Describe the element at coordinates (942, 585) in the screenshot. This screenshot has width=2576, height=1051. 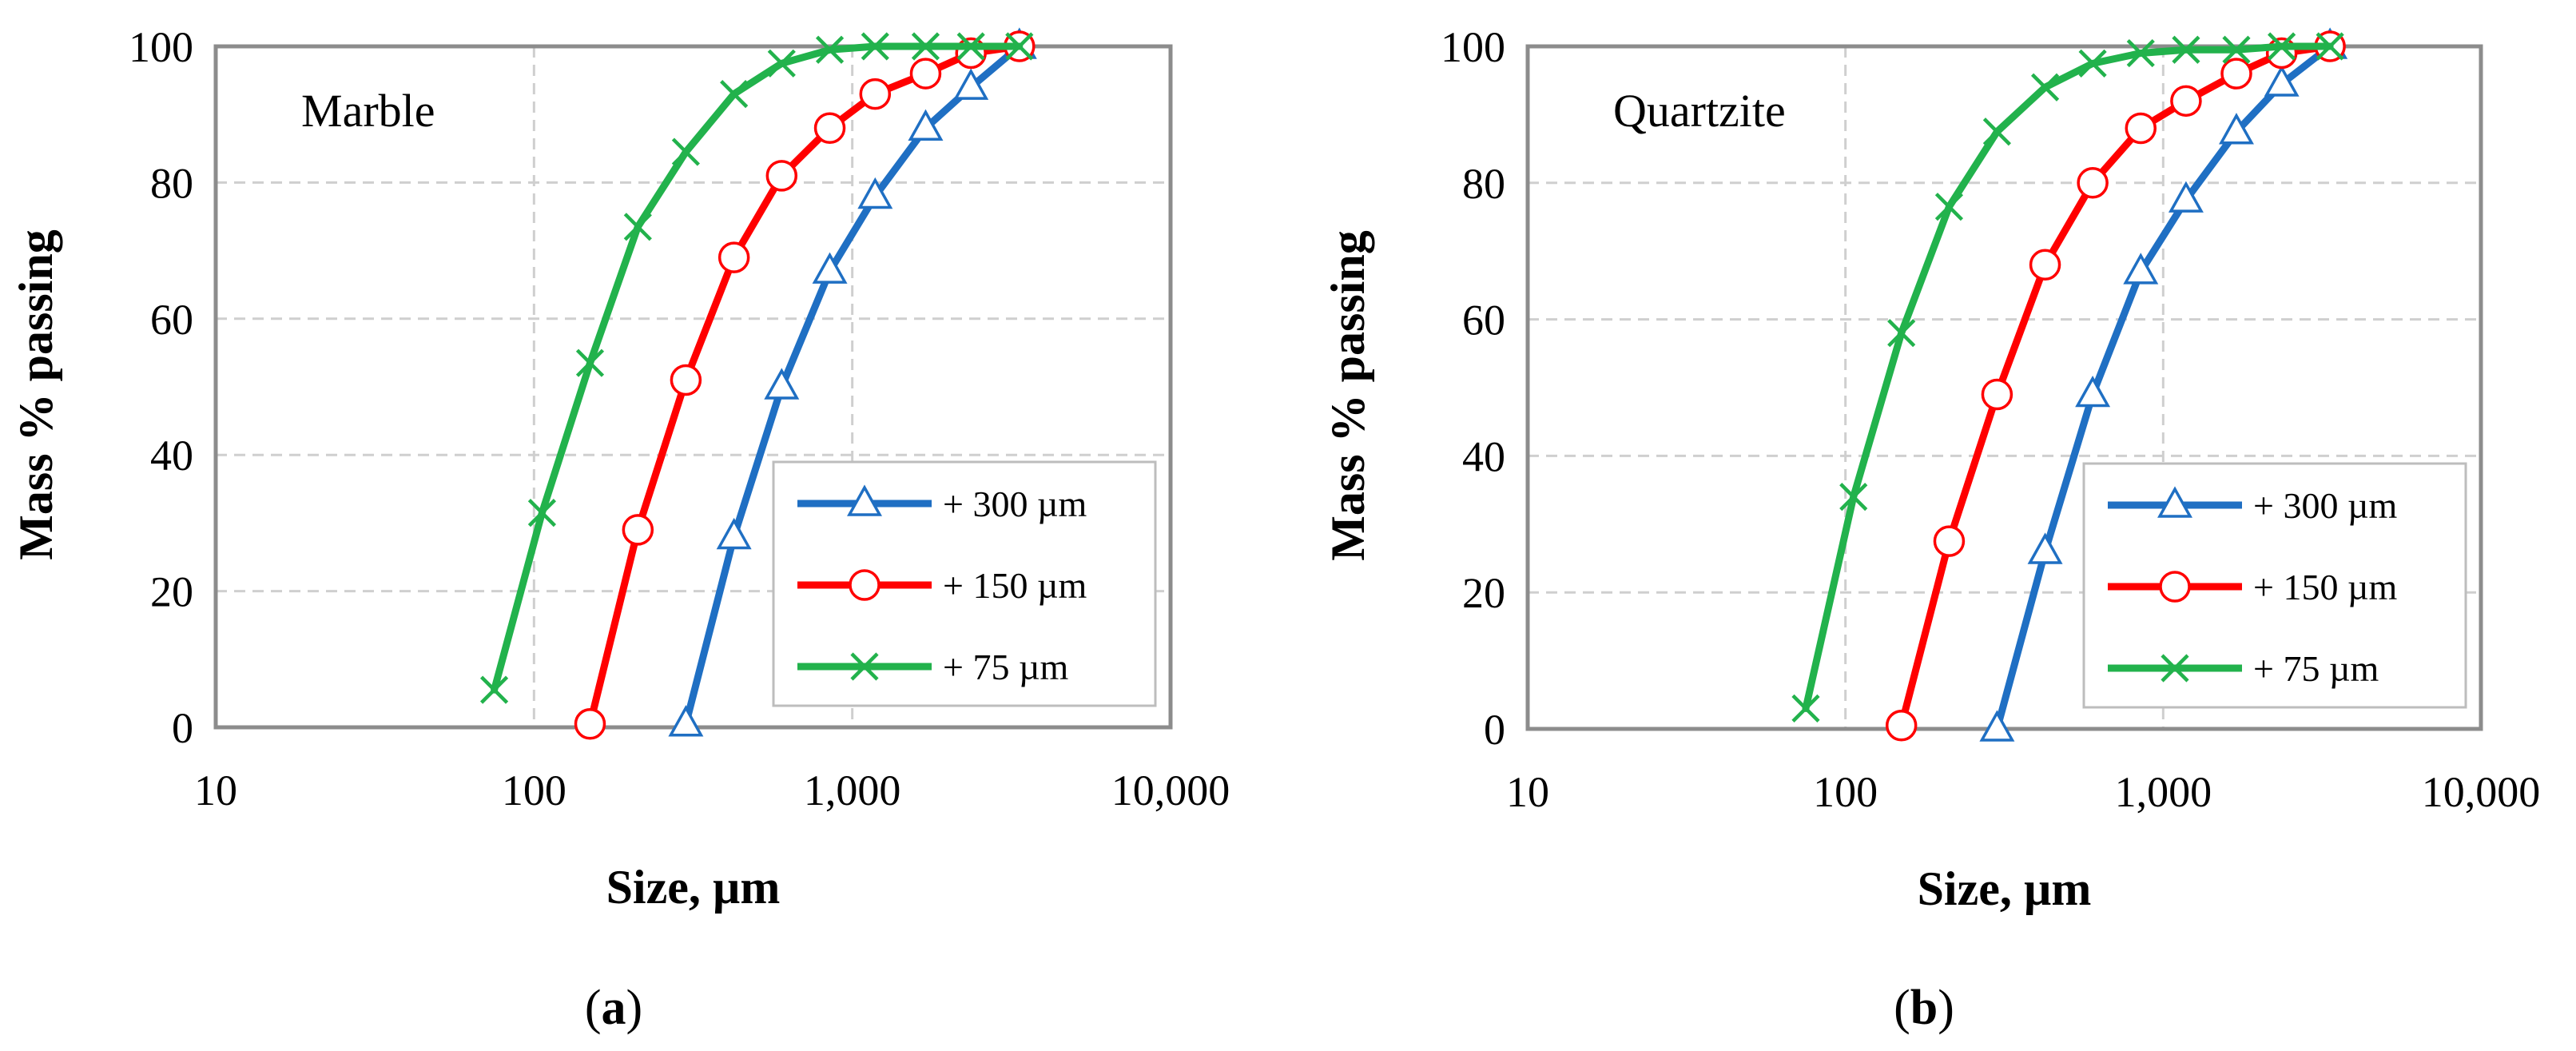
I see `legend-item: + 150 µm` at that location.